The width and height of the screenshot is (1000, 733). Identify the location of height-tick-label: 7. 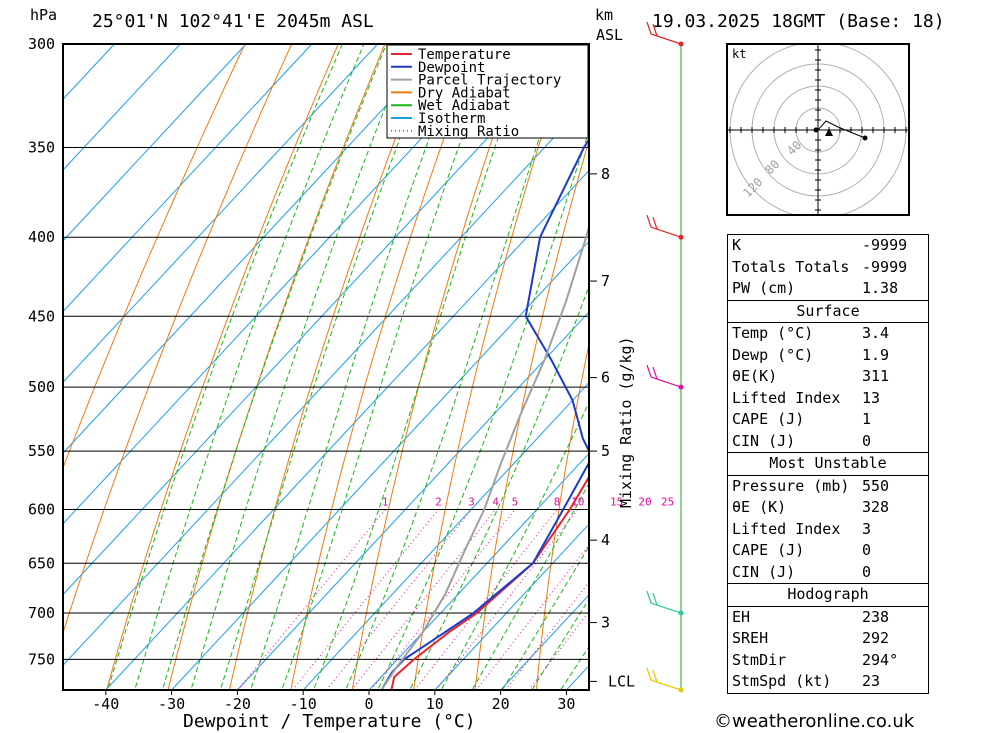
(605, 281).